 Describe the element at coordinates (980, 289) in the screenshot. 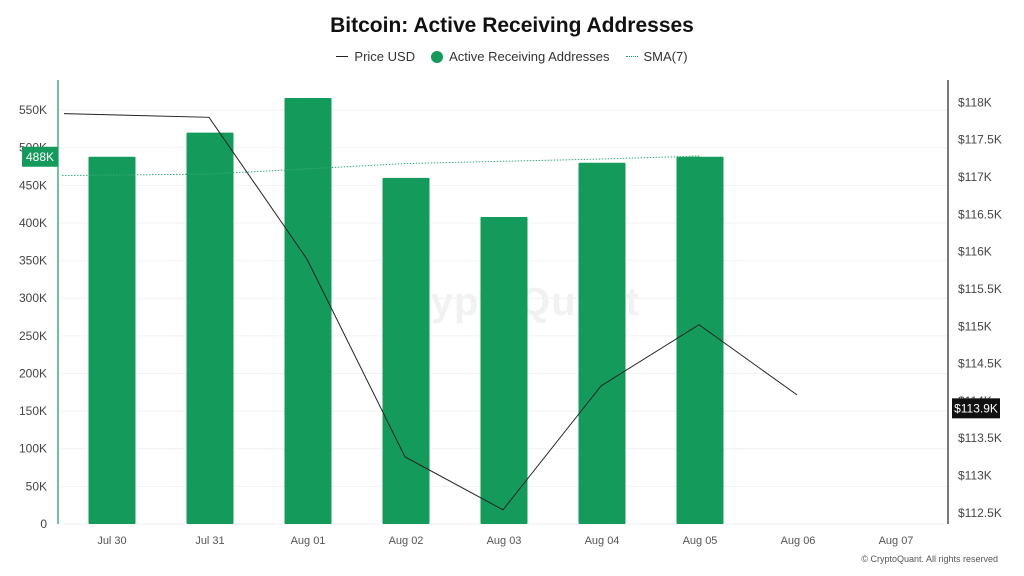

I see `right-tick-label: $115.5K` at that location.